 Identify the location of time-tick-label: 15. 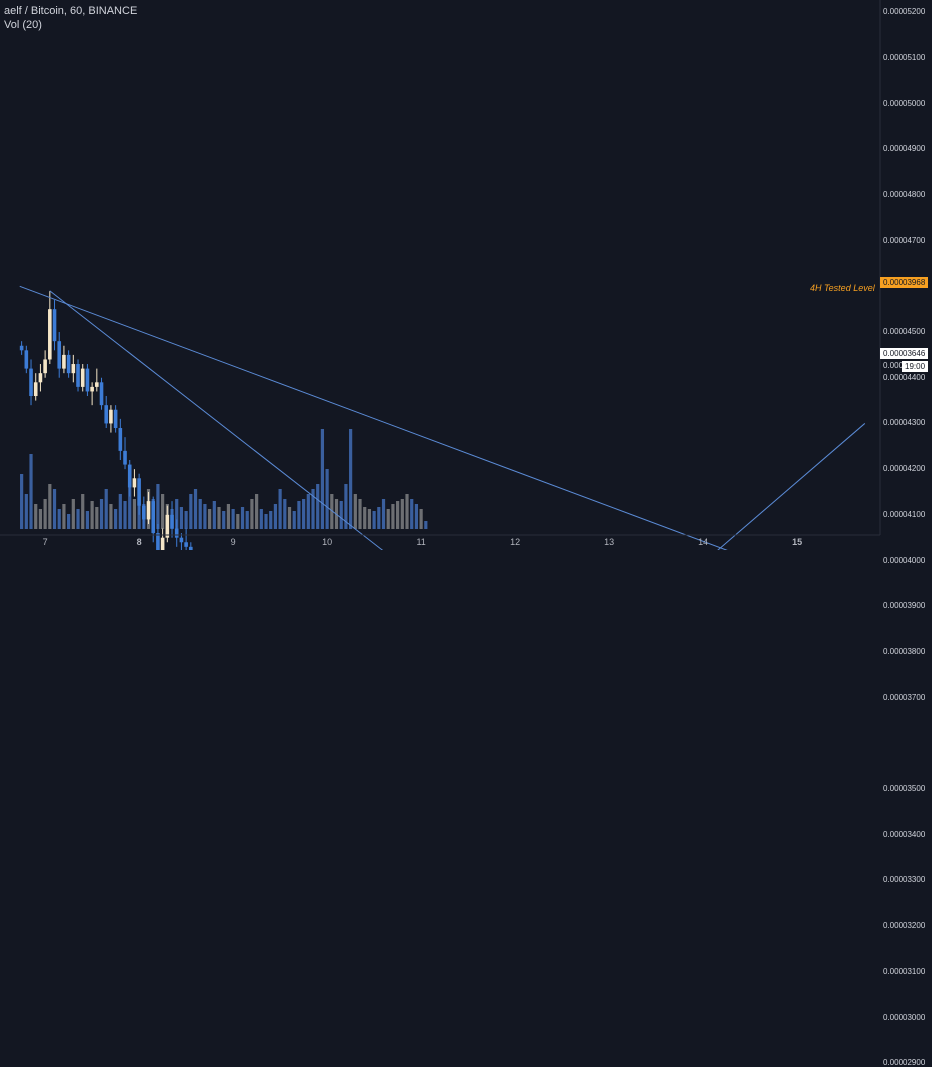
(797, 542).